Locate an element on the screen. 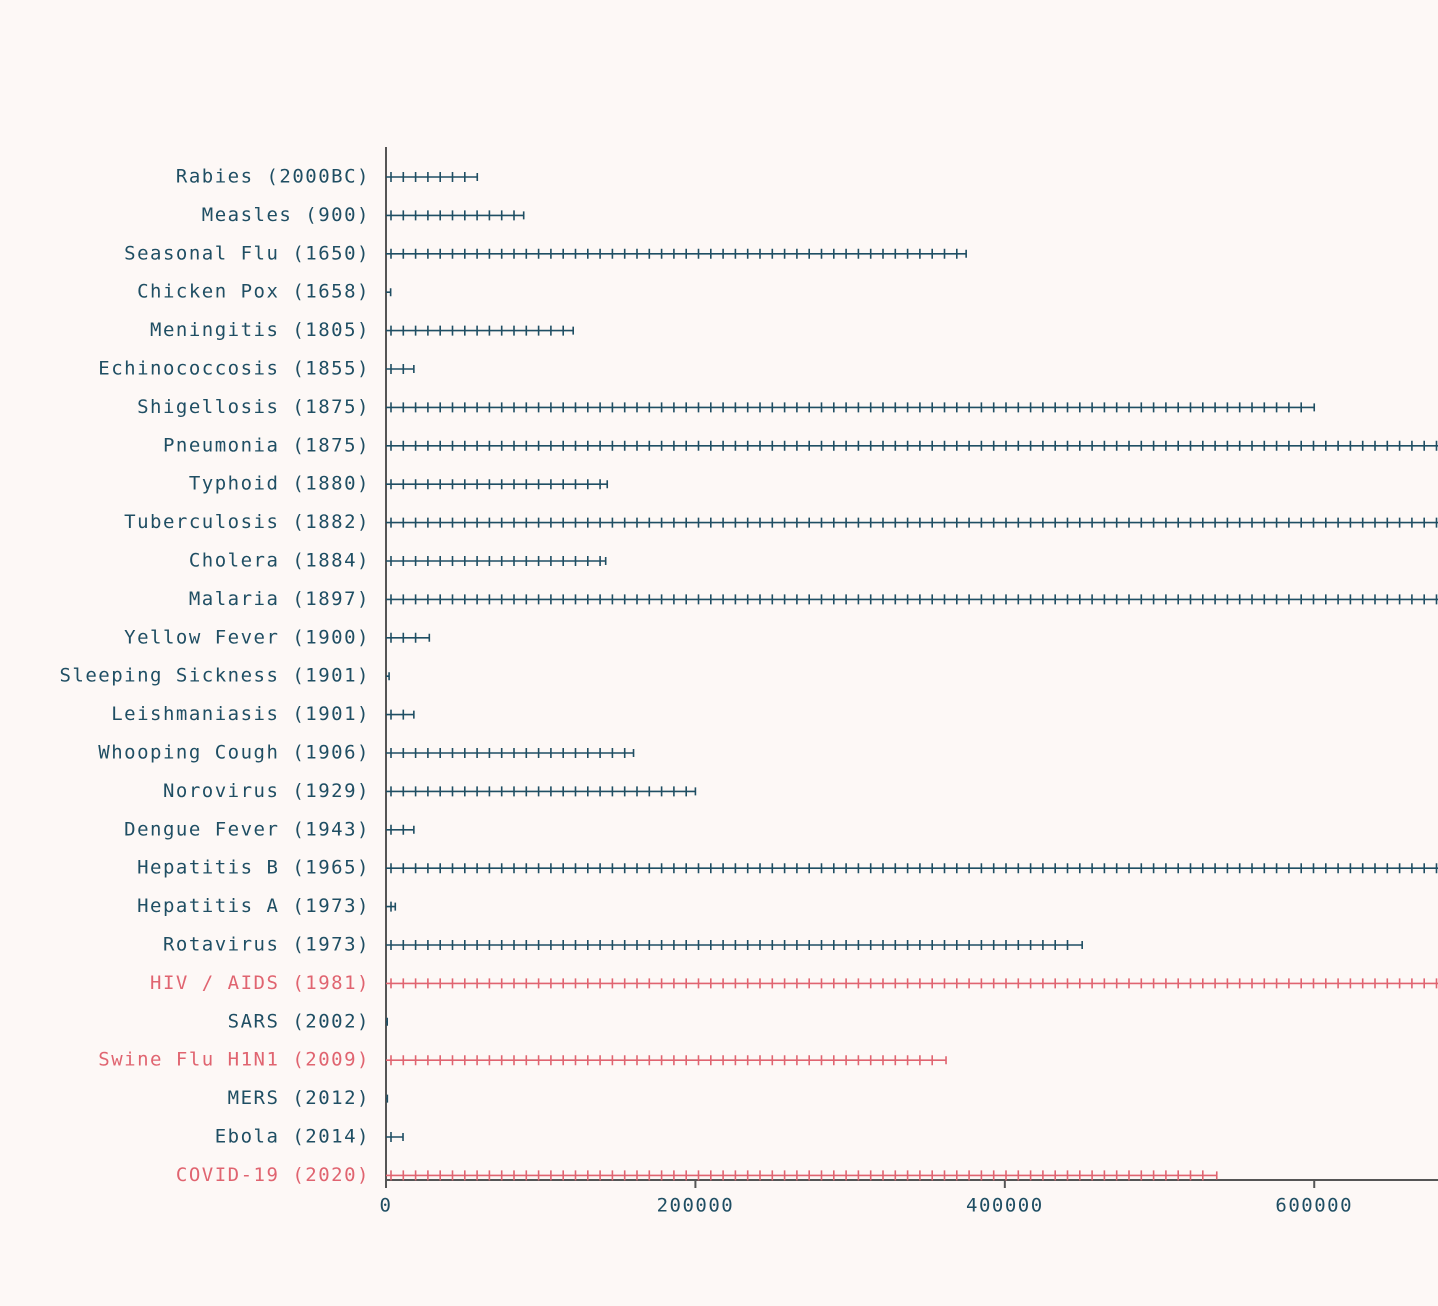 The image size is (1438, 1306). y-tick-label: Sleeping Sickness (1901) is located at coordinates (214, 676).